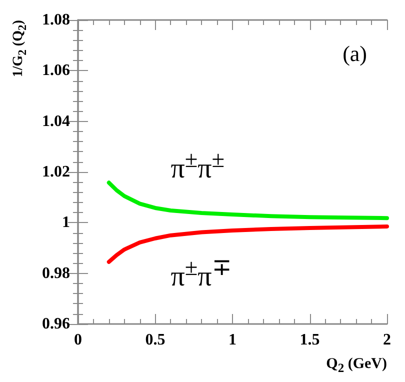  Describe the element at coordinates (354, 53) in the screenshot. I see `annotation: (a)` at that location.